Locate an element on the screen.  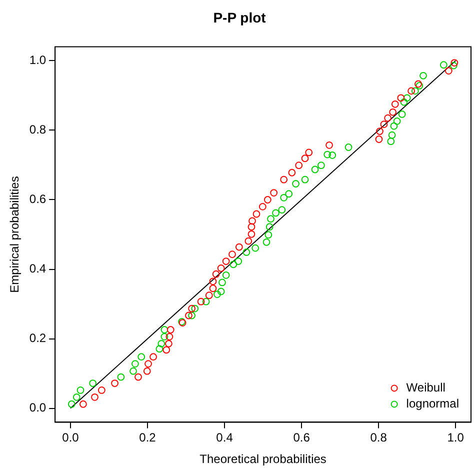
legend-label: lognormal is located at coordinates (433, 403).